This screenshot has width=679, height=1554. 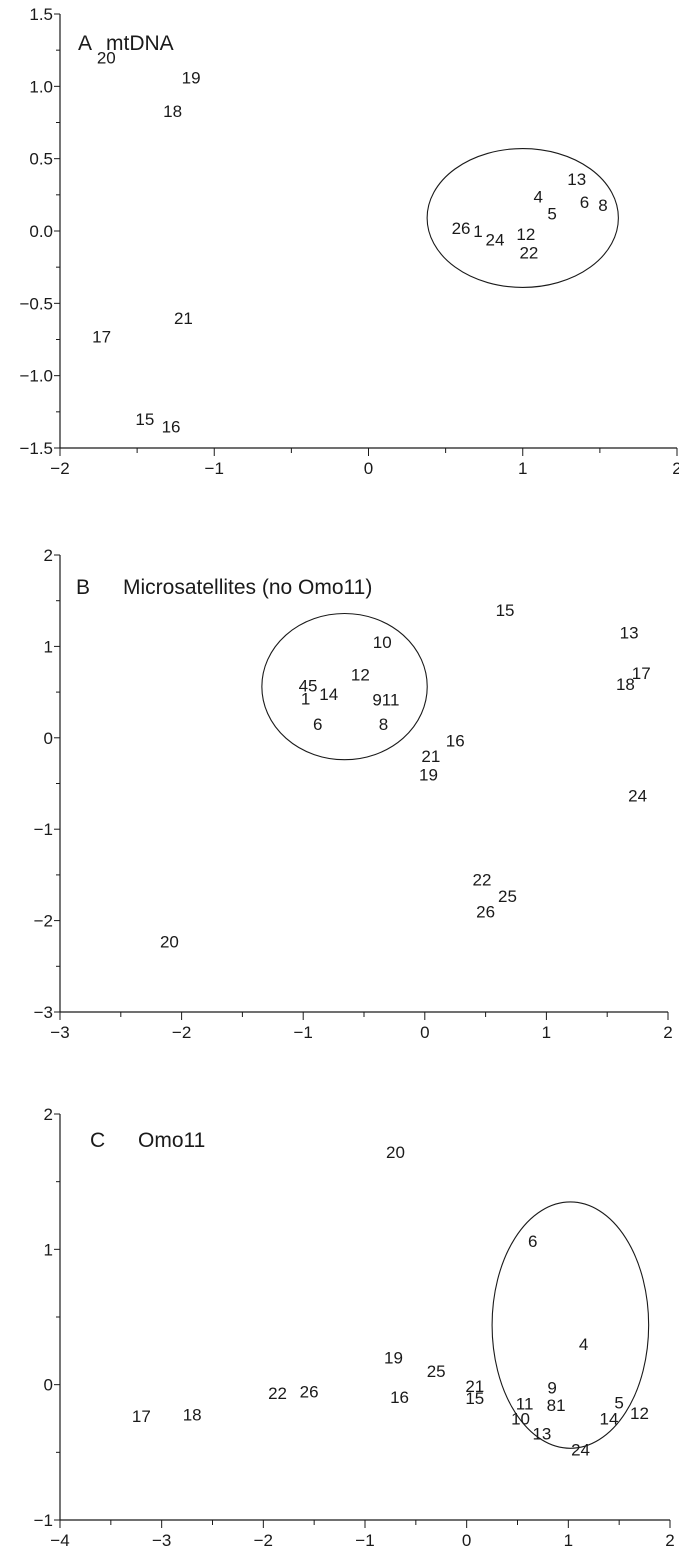 What do you see at coordinates (43, 1012) in the screenshot?
I see `y-tick-label: −3` at bounding box center [43, 1012].